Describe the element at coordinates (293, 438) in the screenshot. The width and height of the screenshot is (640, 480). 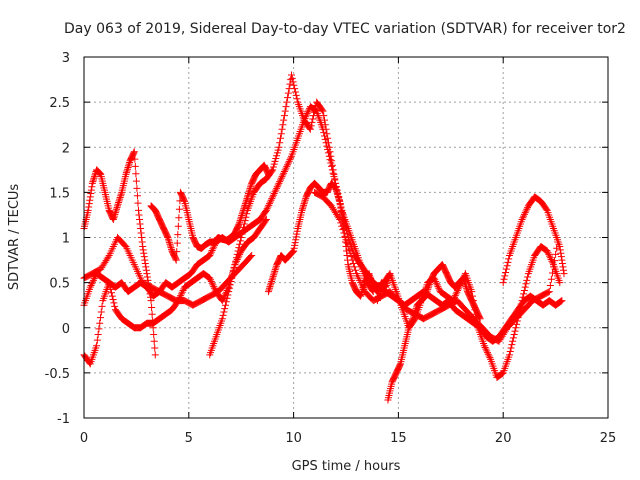
I see `x-tick-label: 10` at that location.